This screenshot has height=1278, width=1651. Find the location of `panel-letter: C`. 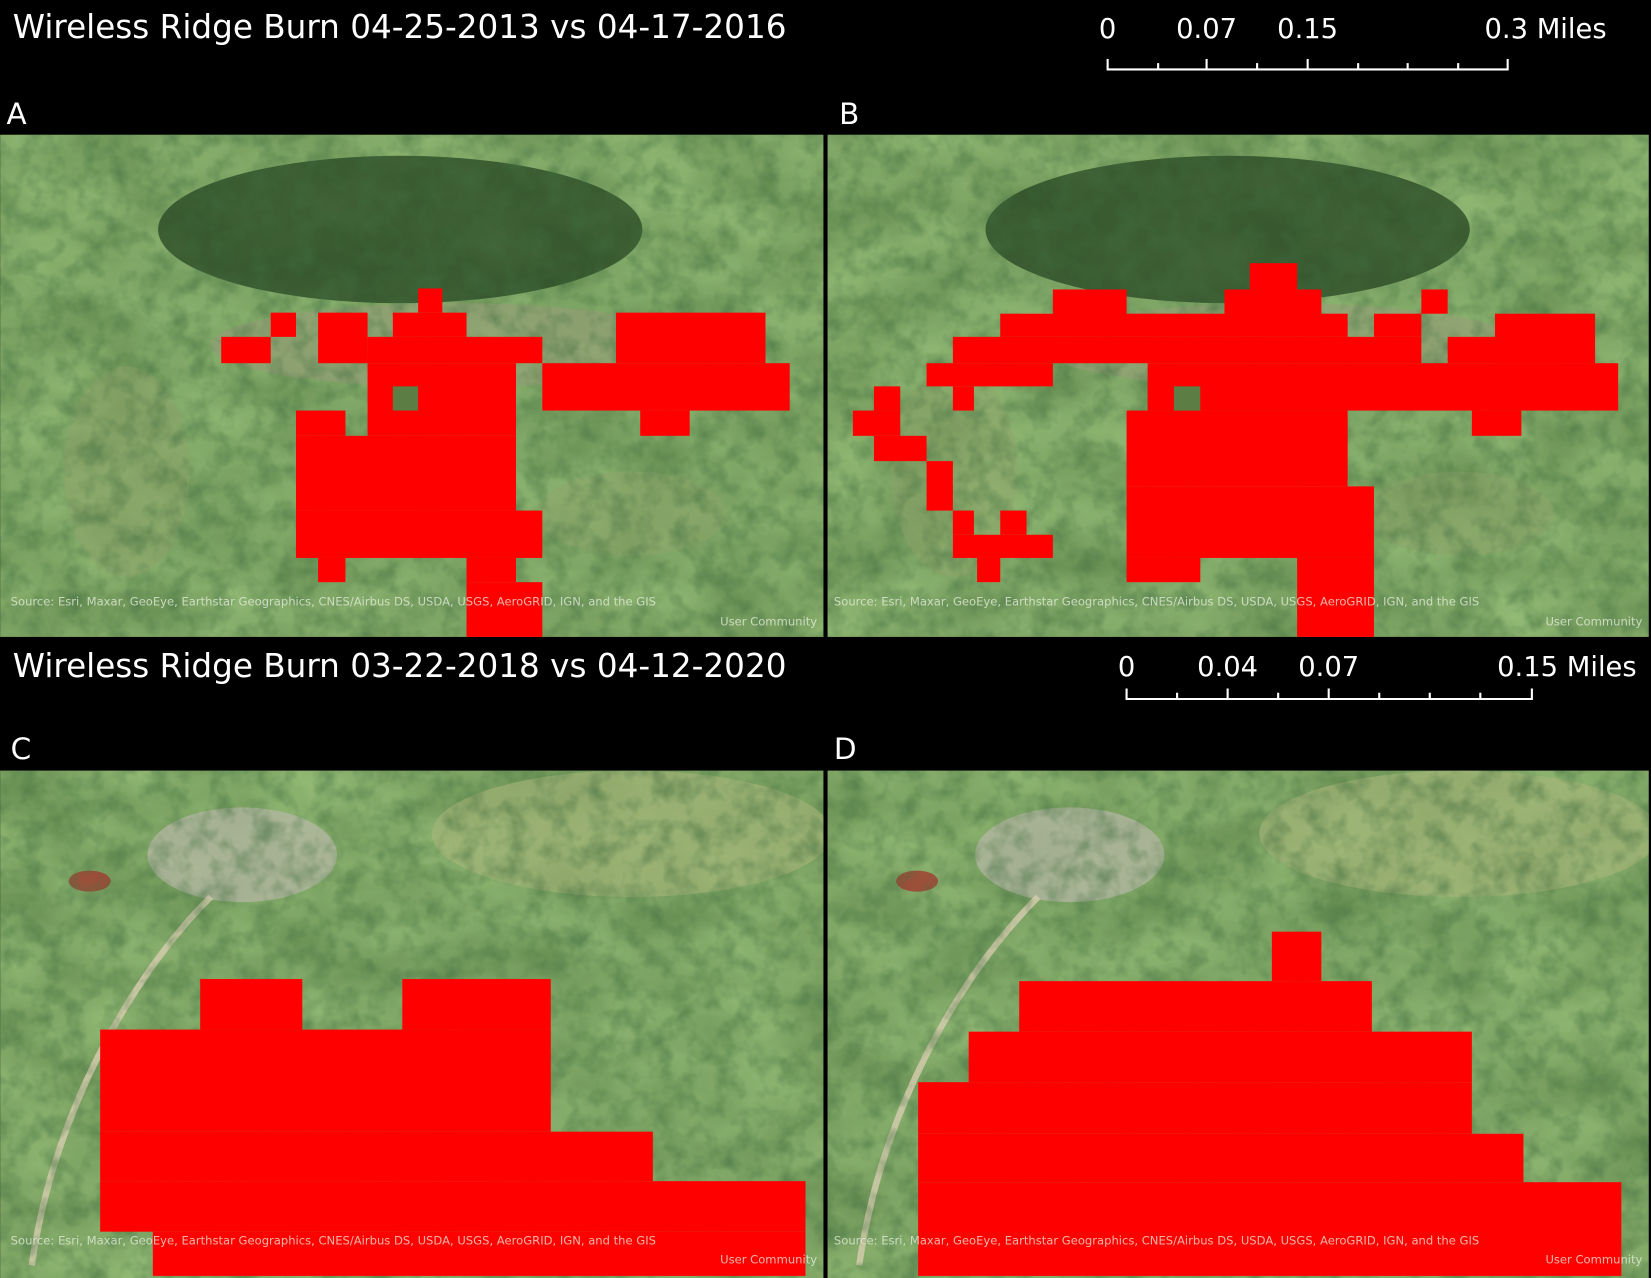

panel-letter: C is located at coordinates (21, 749).